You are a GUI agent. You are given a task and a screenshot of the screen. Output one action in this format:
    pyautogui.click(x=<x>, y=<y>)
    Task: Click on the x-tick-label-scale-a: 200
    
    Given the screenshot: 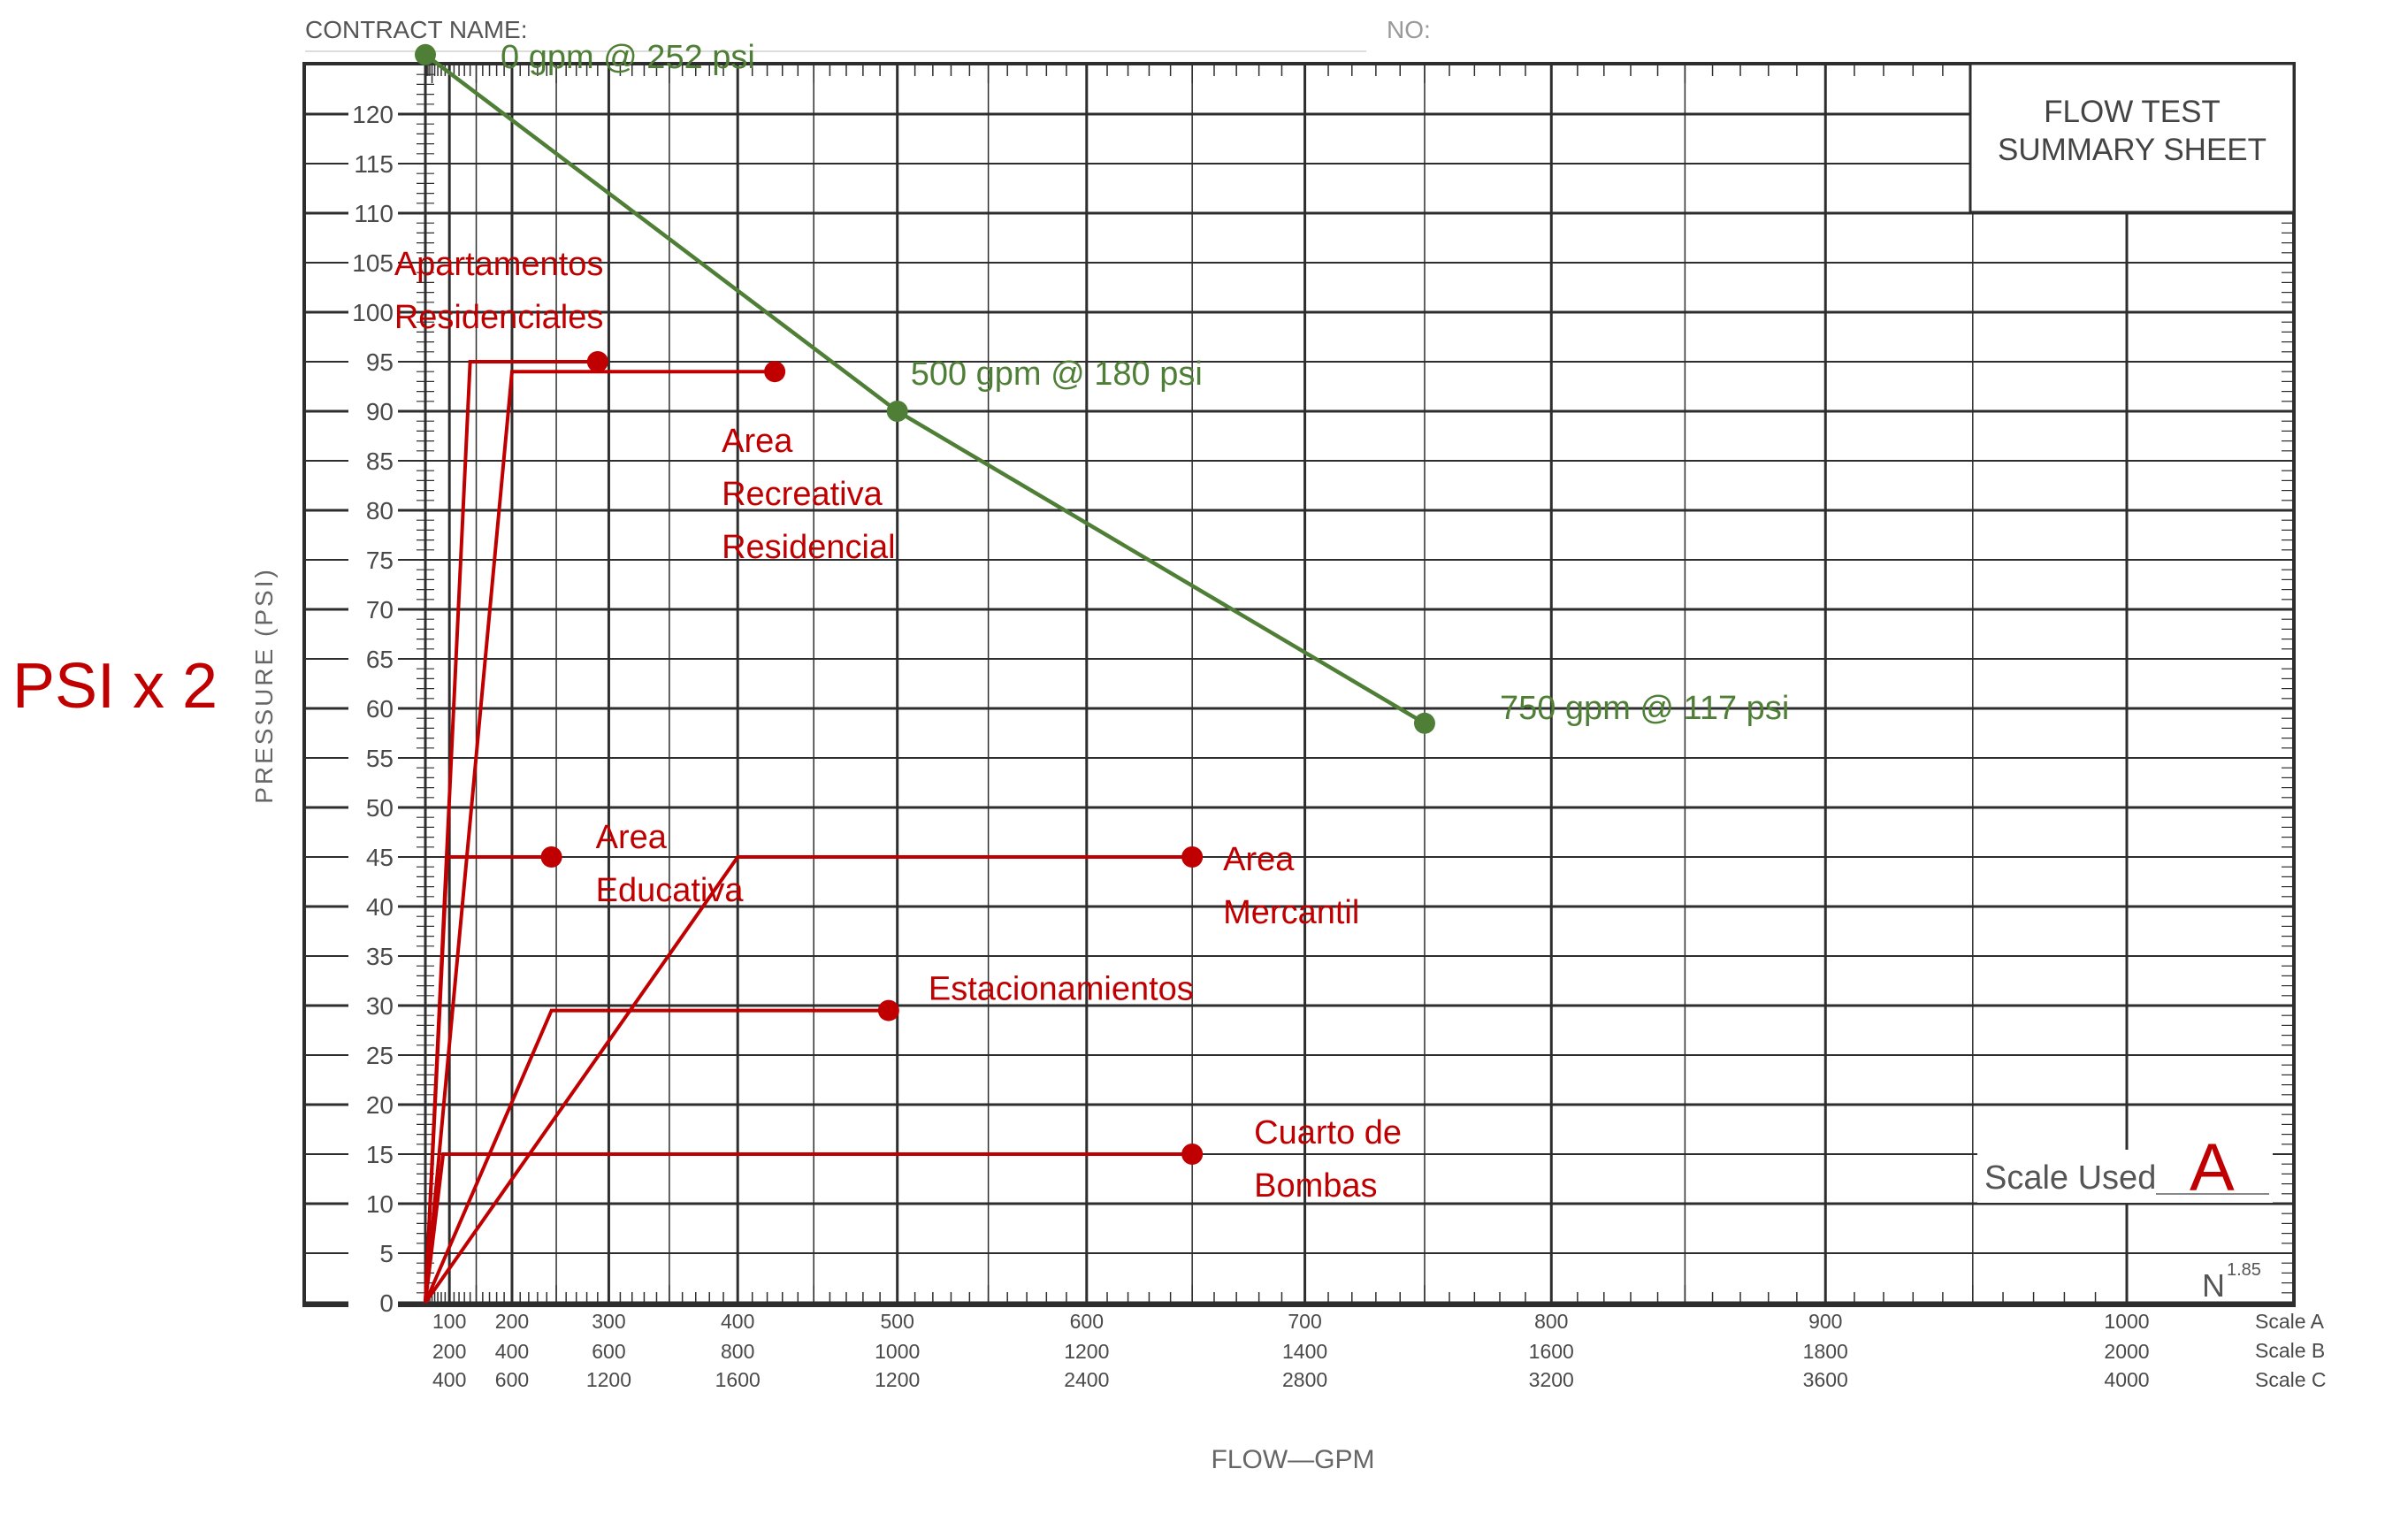 What is the action you would take?
    pyautogui.click(x=512, y=1321)
    